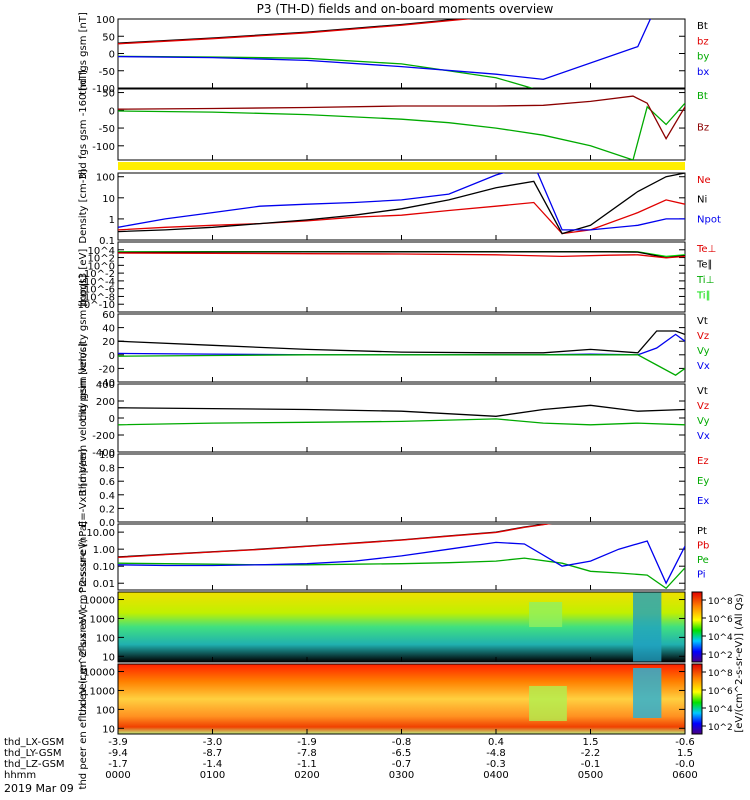  I want to click on ephemeris-value: 0500, so click(590, 775).